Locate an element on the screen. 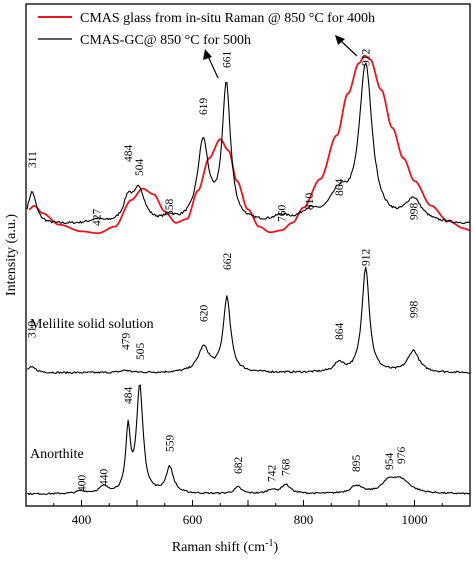  peak-label-bottom-484: 484 is located at coordinates (129, 396).